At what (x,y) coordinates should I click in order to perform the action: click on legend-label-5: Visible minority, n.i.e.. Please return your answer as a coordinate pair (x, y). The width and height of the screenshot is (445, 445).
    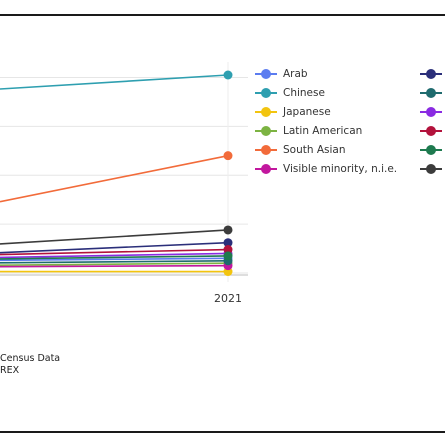
    Looking at the image, I should click on (340, 169).